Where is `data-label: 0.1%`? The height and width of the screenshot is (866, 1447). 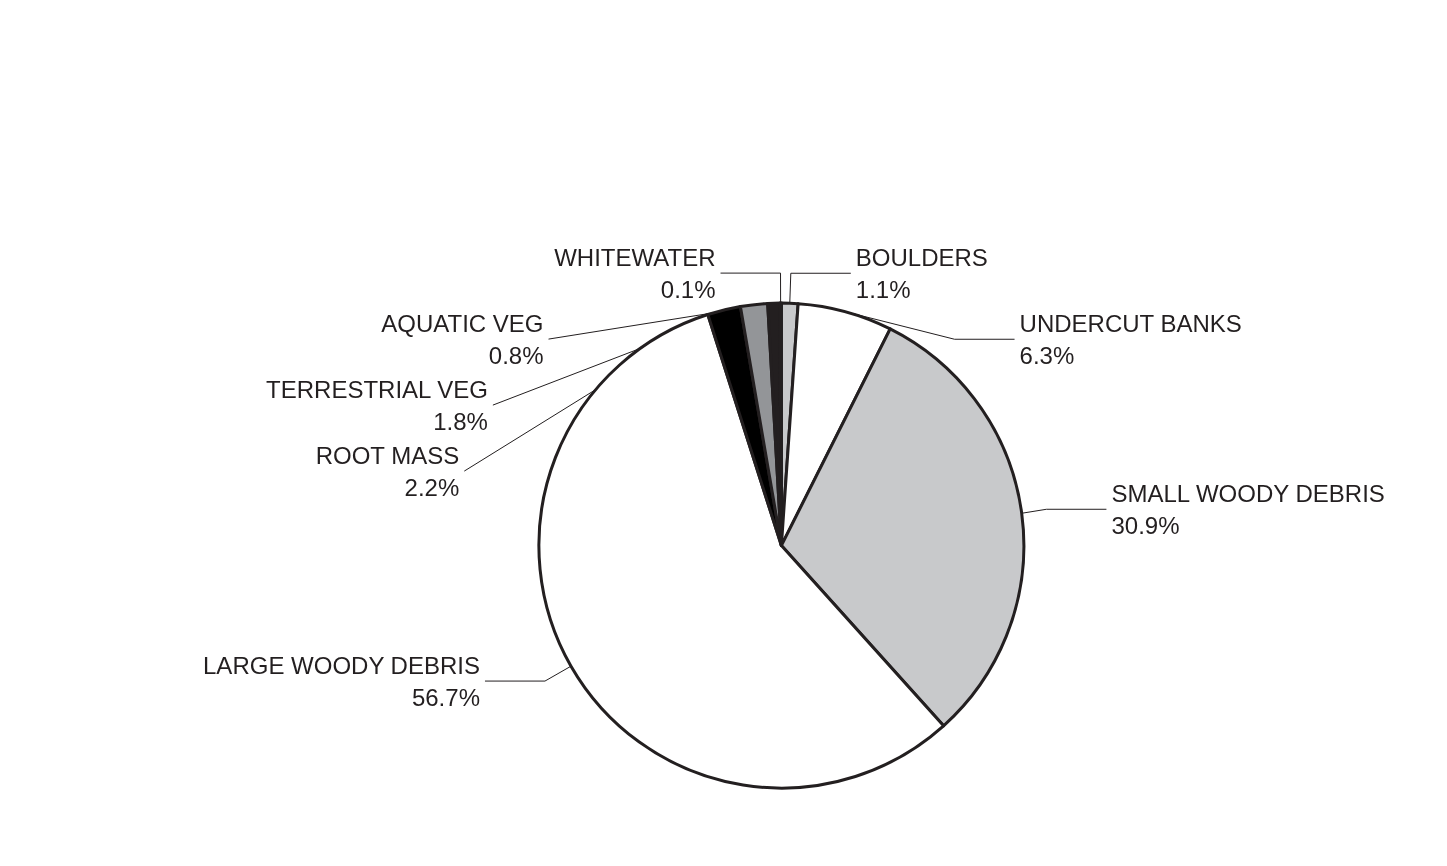 data-label: 0.1% is located at coordinates (688, 289).